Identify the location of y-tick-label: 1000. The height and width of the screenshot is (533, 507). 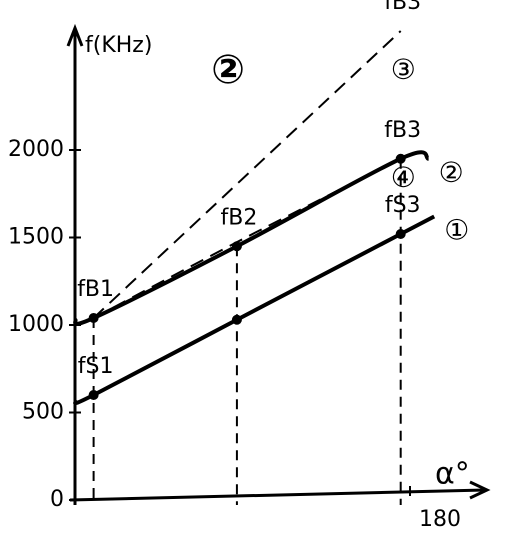
(36, 324).